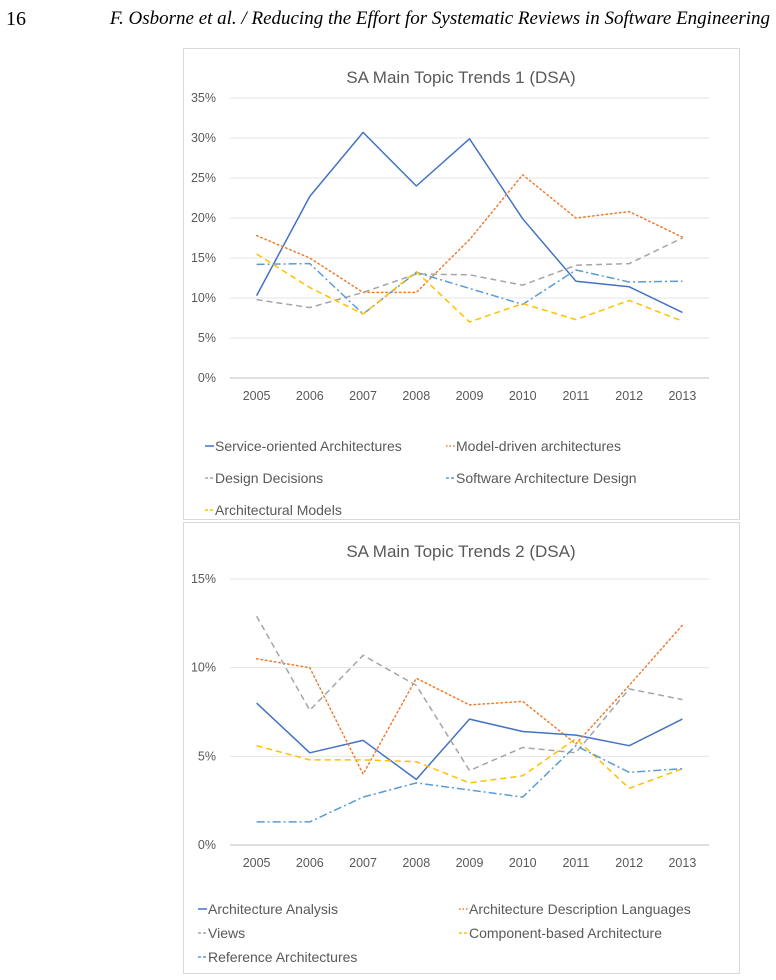 The width and height of the screenshot is (776, 980). Describe the element at coordinates (203, 98) in the screenshot. I see `y-tick-label: 35%` at that location.